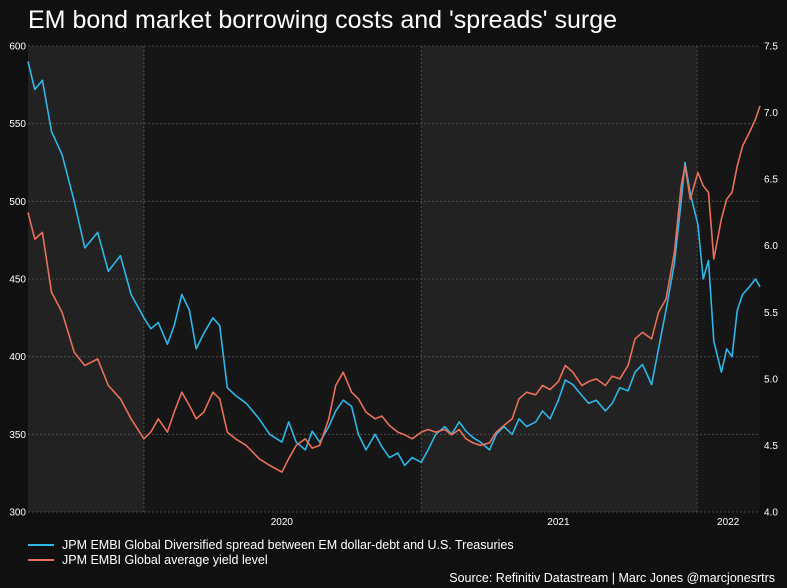 This screenshot has height=588, width=787. I want to click on y-right-tick-7.0: 7.0, so click(771, 113).